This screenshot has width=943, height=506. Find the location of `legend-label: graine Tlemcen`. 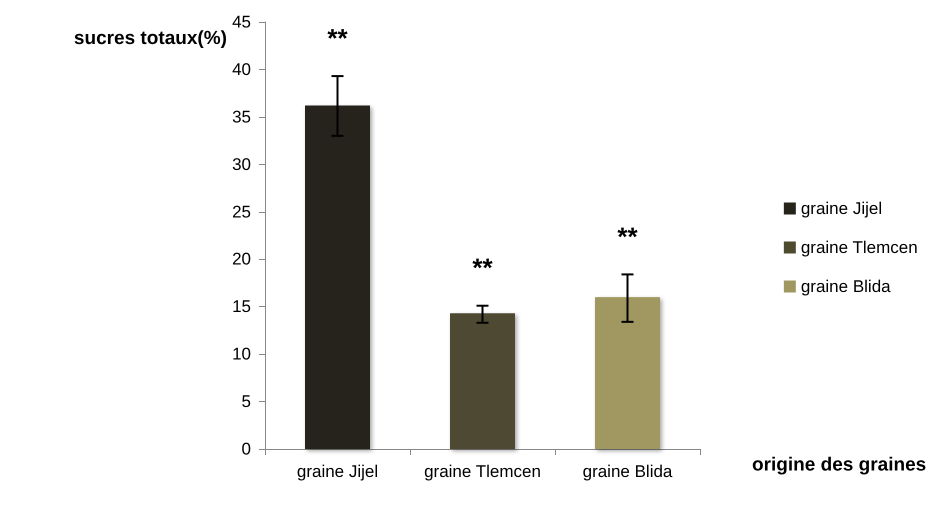

legend-label: graine Tlemcen is located at coordinates (859, 247).